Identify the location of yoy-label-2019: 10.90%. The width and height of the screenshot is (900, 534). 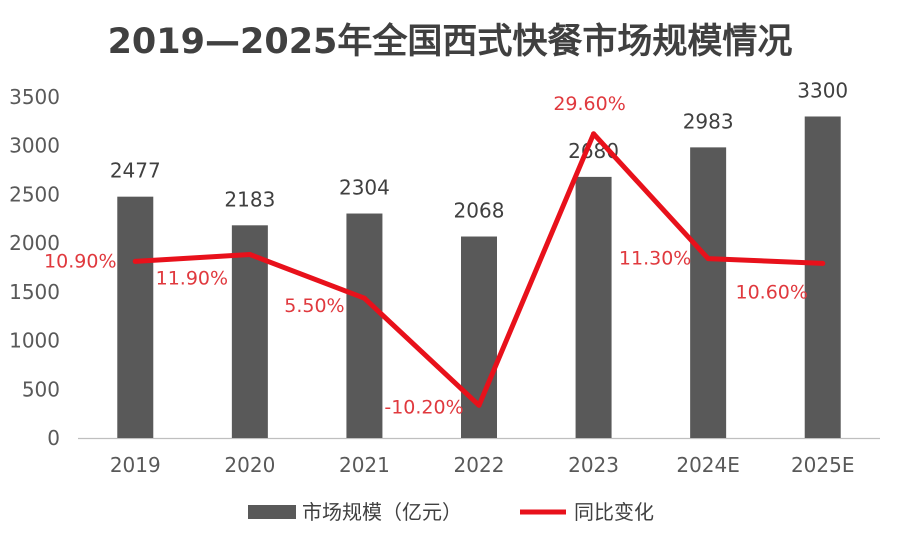
(80, 261).